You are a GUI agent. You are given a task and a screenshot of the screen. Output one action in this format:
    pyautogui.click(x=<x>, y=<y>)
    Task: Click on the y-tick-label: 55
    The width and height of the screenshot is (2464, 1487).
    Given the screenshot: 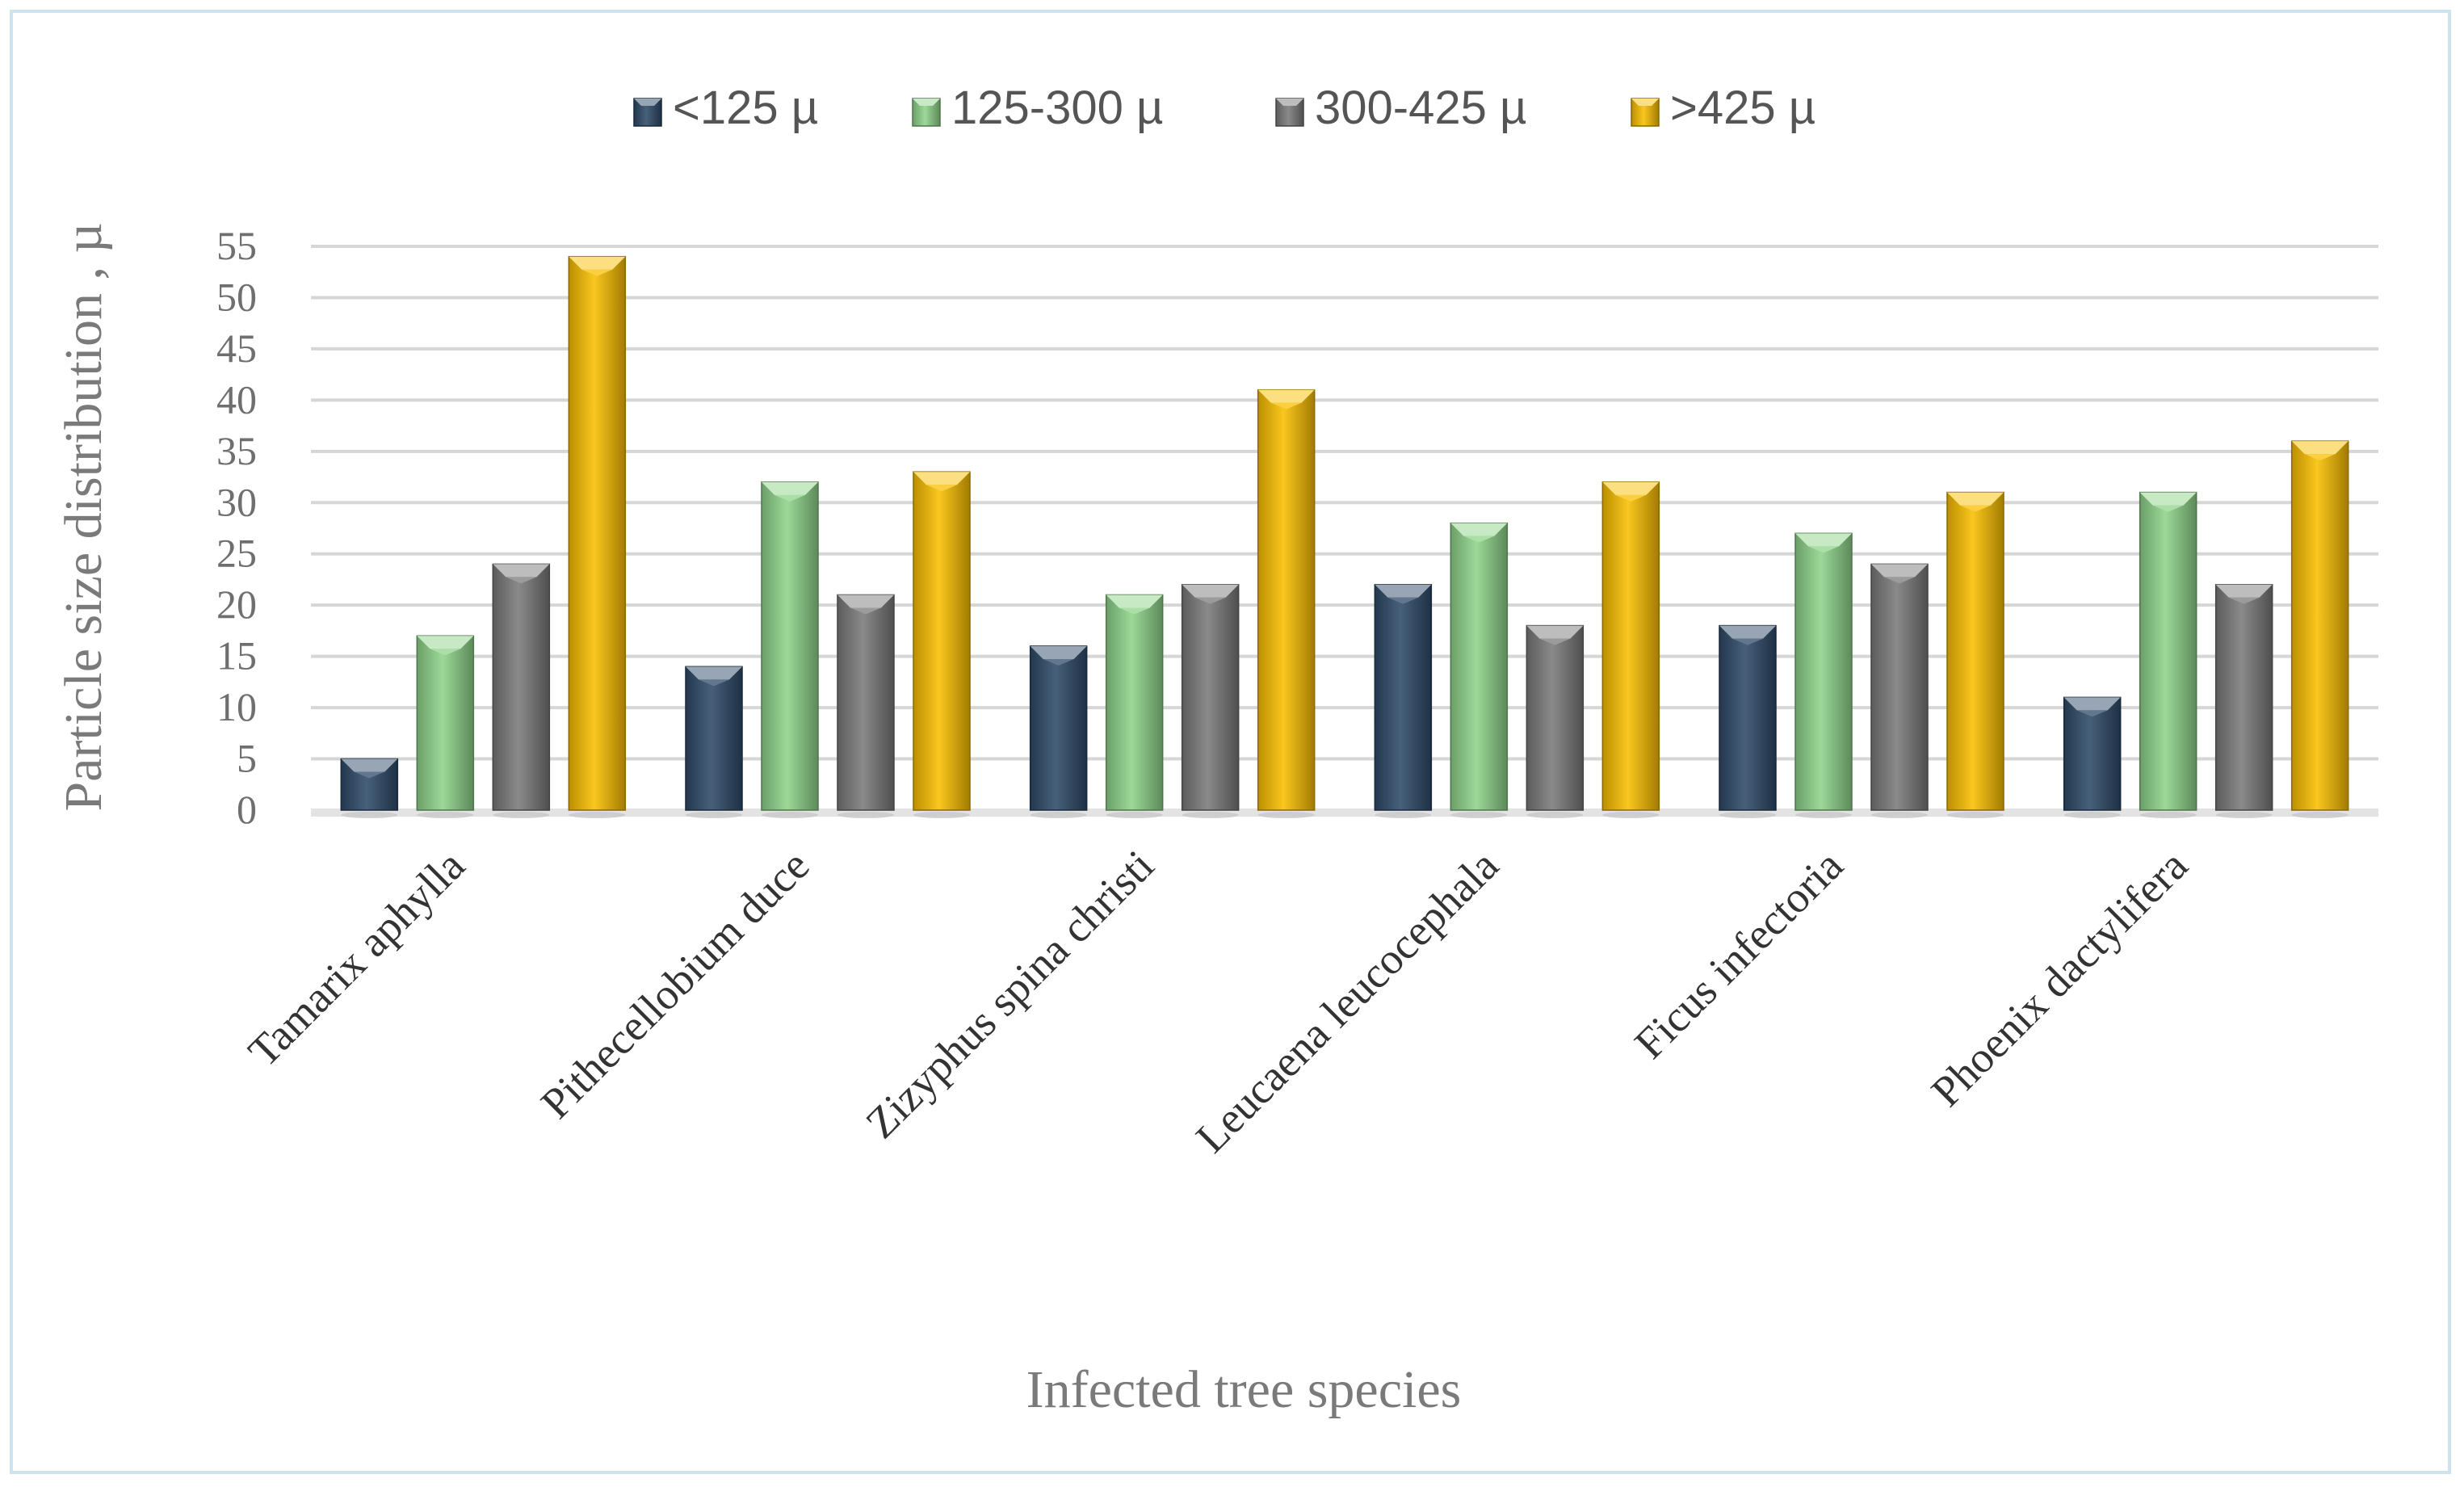 What is the action you would take?
    pyautogui.click(x=236, y=245)
    